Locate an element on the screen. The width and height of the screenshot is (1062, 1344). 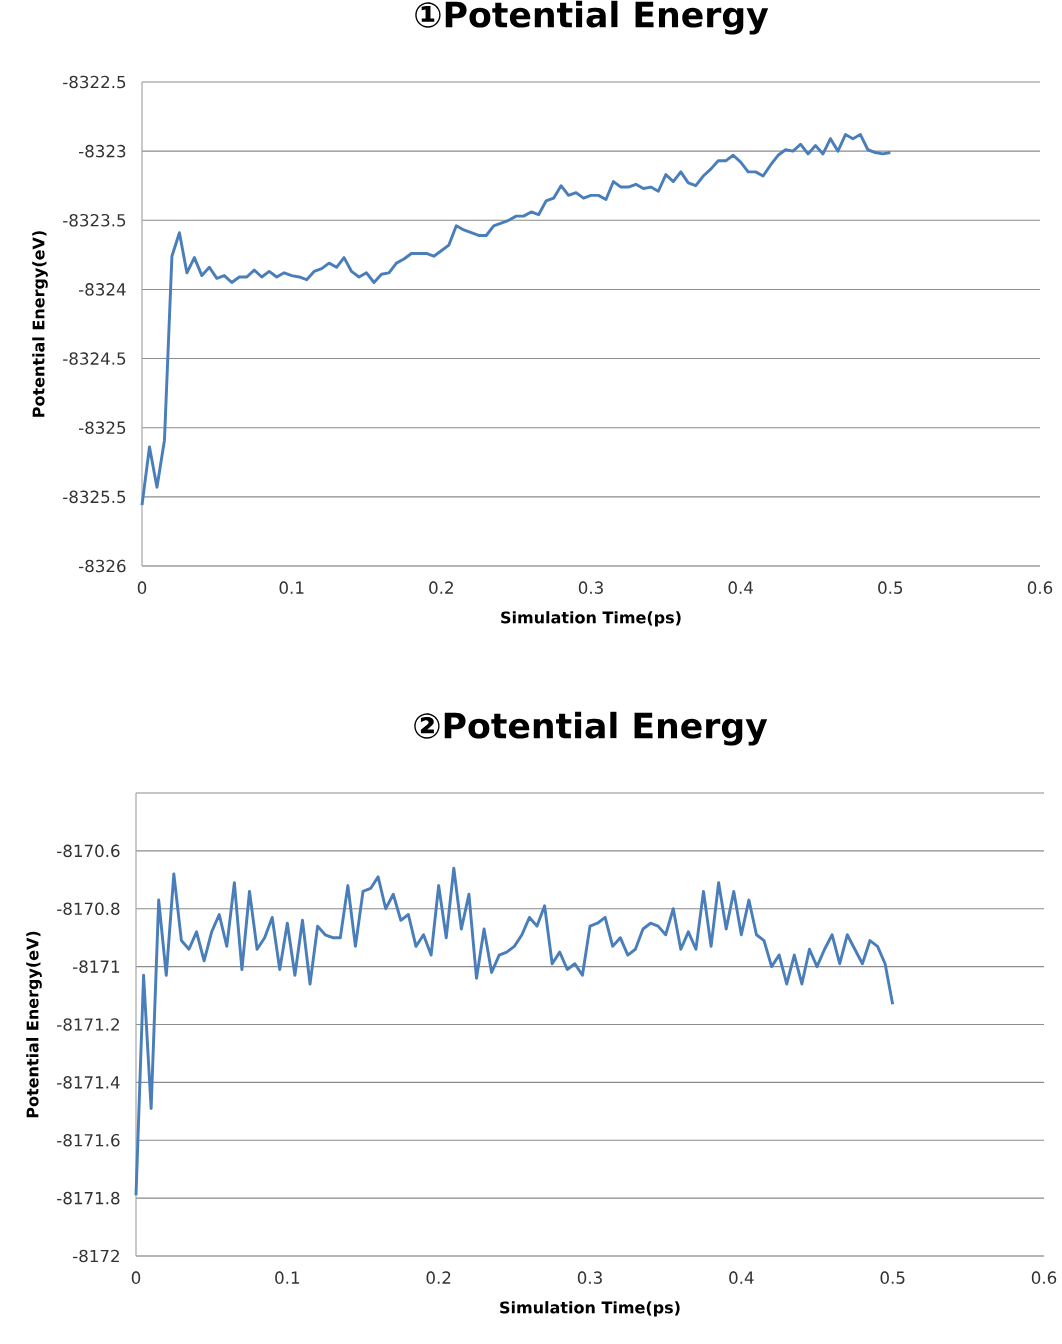
y-tick-label: -8171.4 is located at coordinates (88, 1082).